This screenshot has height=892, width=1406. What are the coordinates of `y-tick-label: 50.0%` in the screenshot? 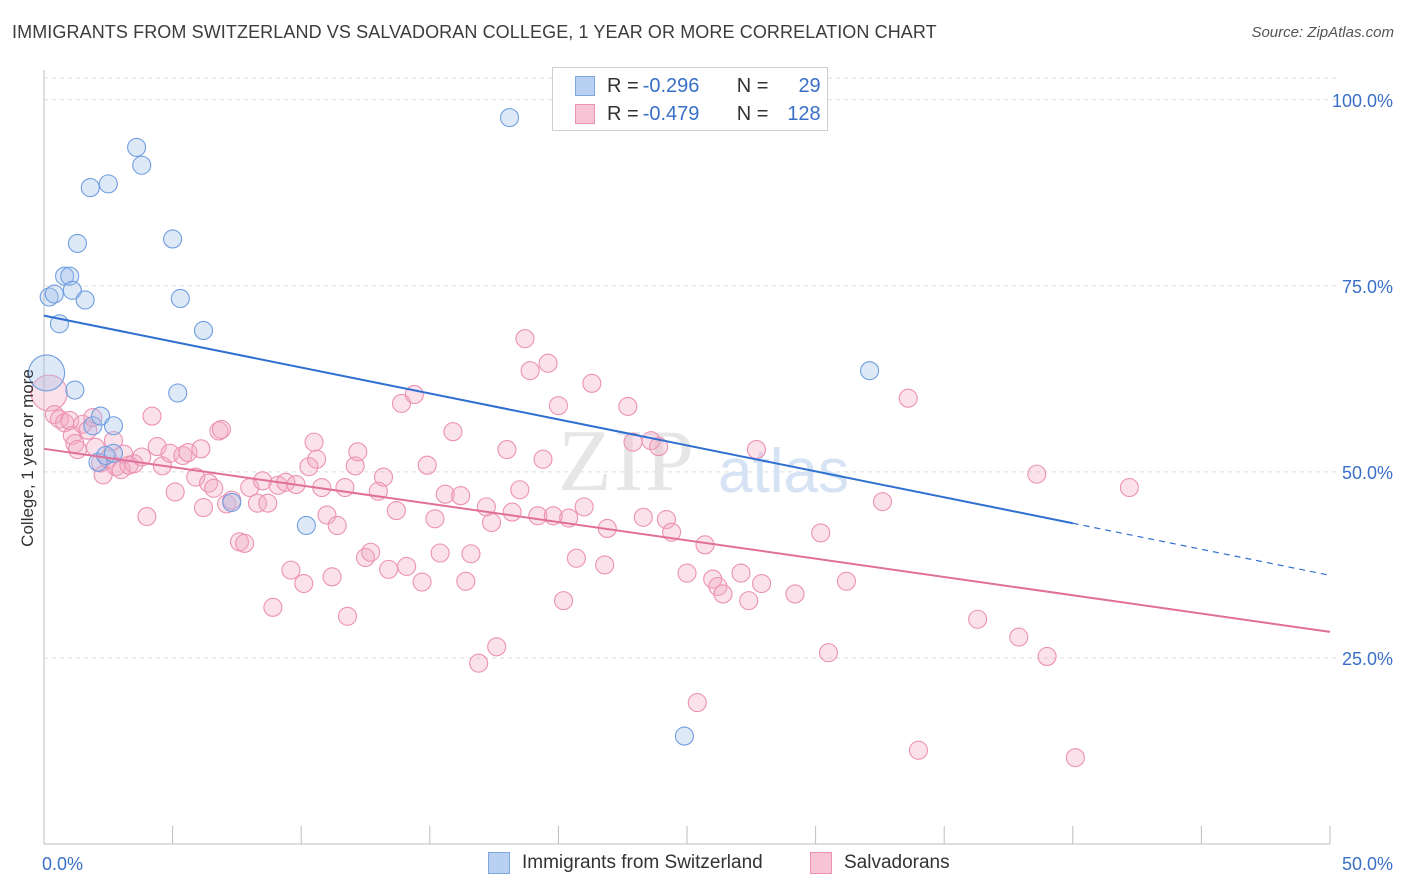 It's located at (1367, 473).